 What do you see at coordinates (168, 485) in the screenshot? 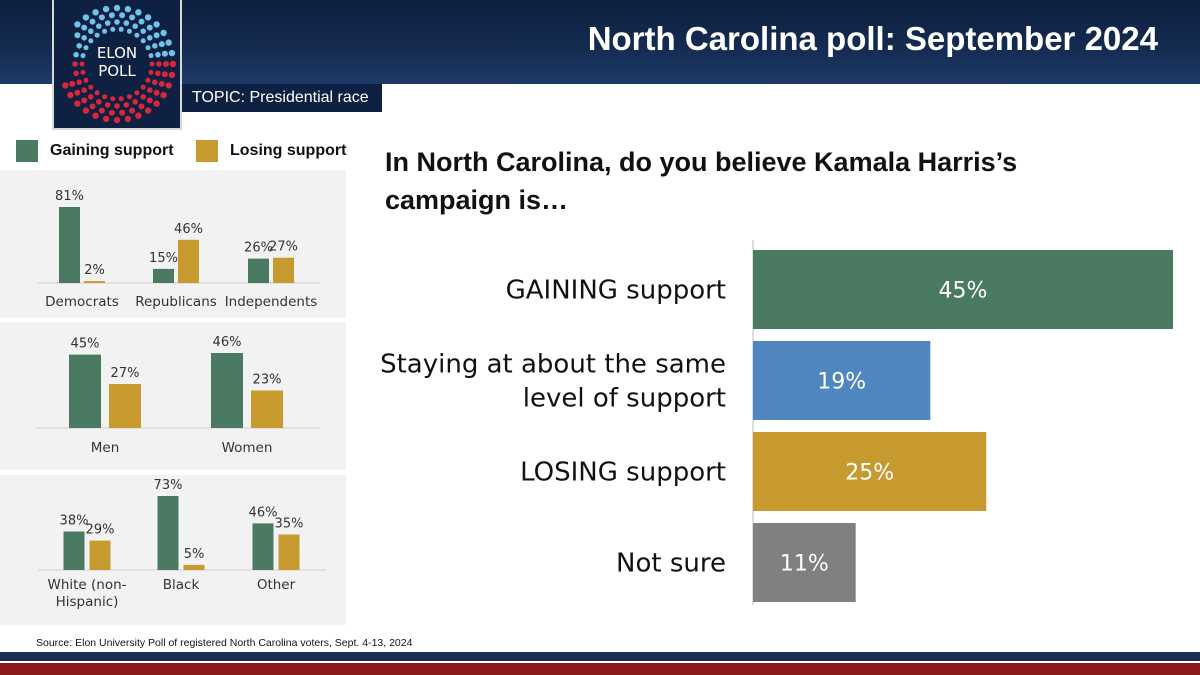
I see `bar-value-label: 73%` at bounding box center [168, 485].